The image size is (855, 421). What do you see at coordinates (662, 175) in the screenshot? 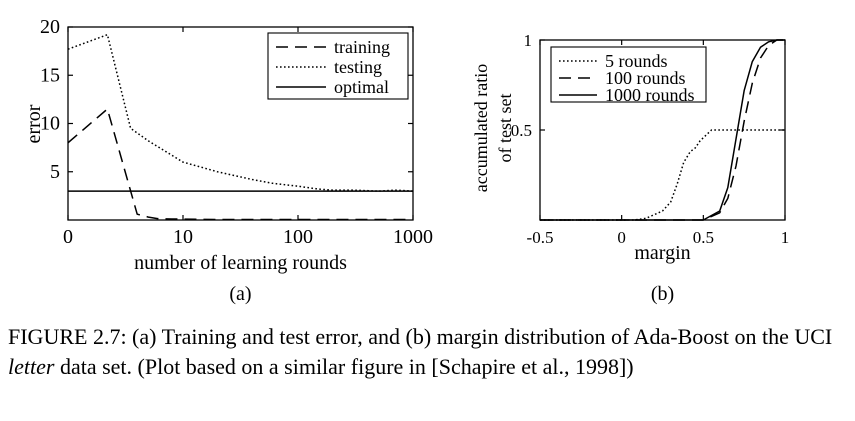
I see `series-line-5-rounds` at bounding box center [662, 175].